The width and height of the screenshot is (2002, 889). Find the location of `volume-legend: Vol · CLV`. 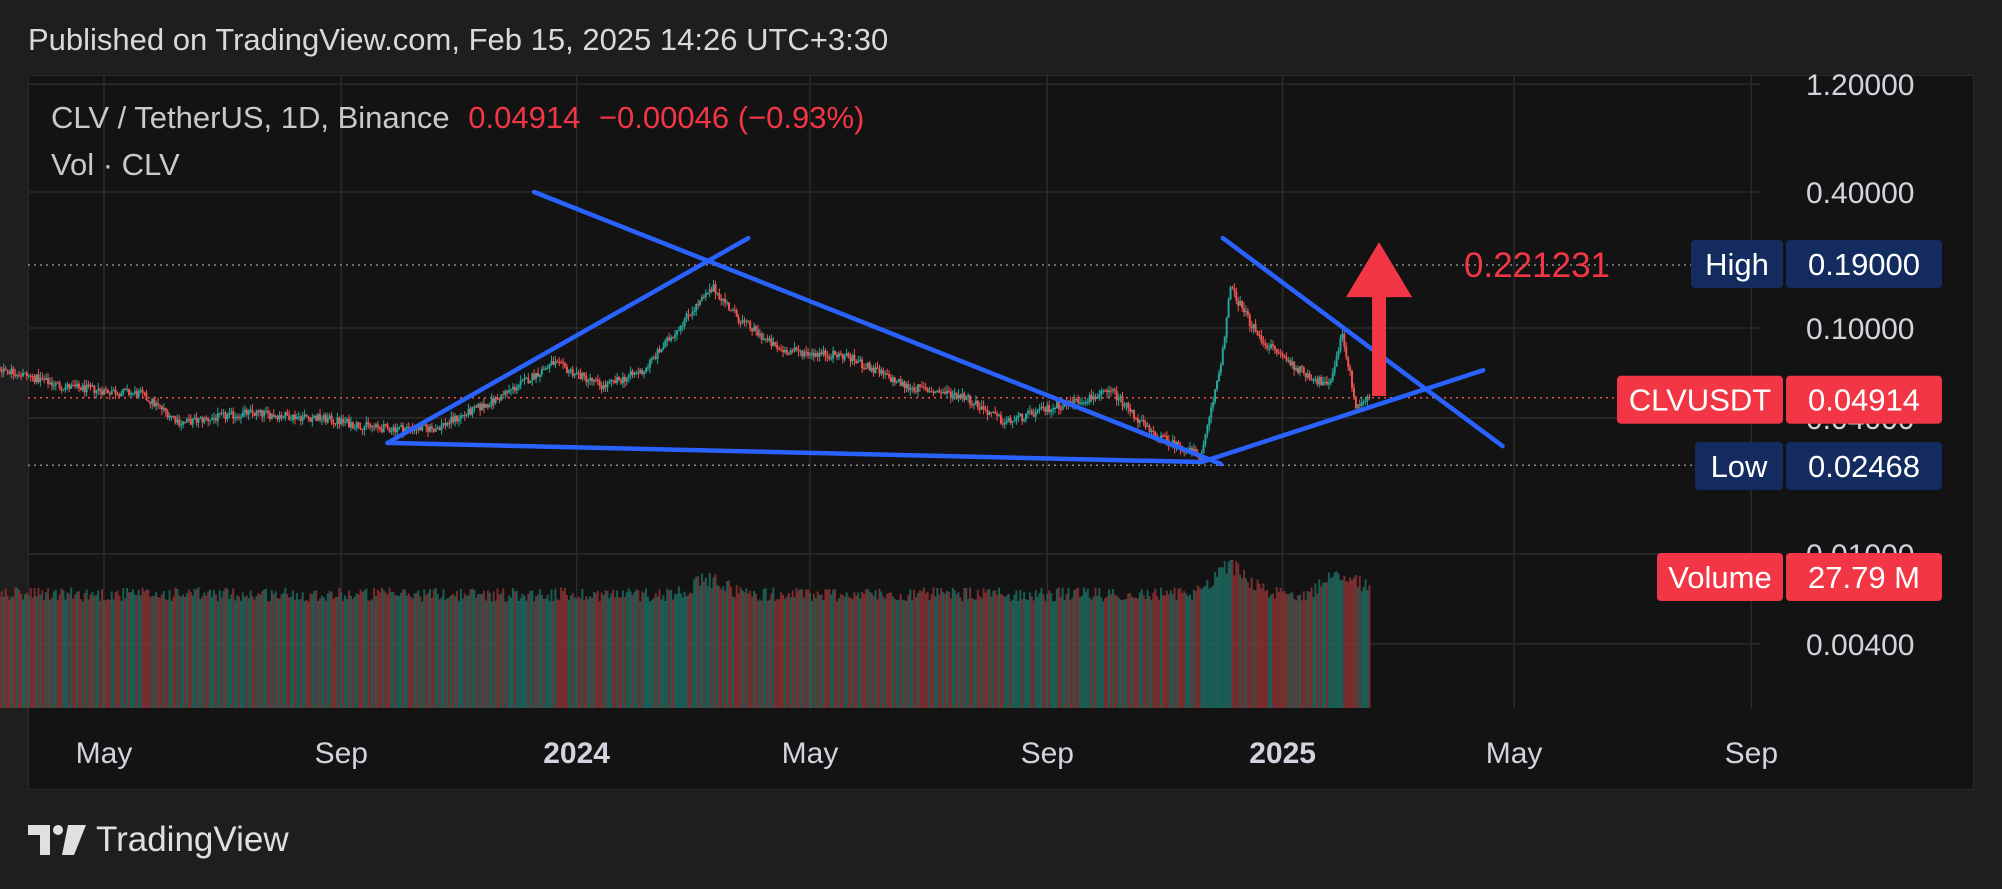

volume-legend: Vol · CLV is located at coordinates (115, 165).